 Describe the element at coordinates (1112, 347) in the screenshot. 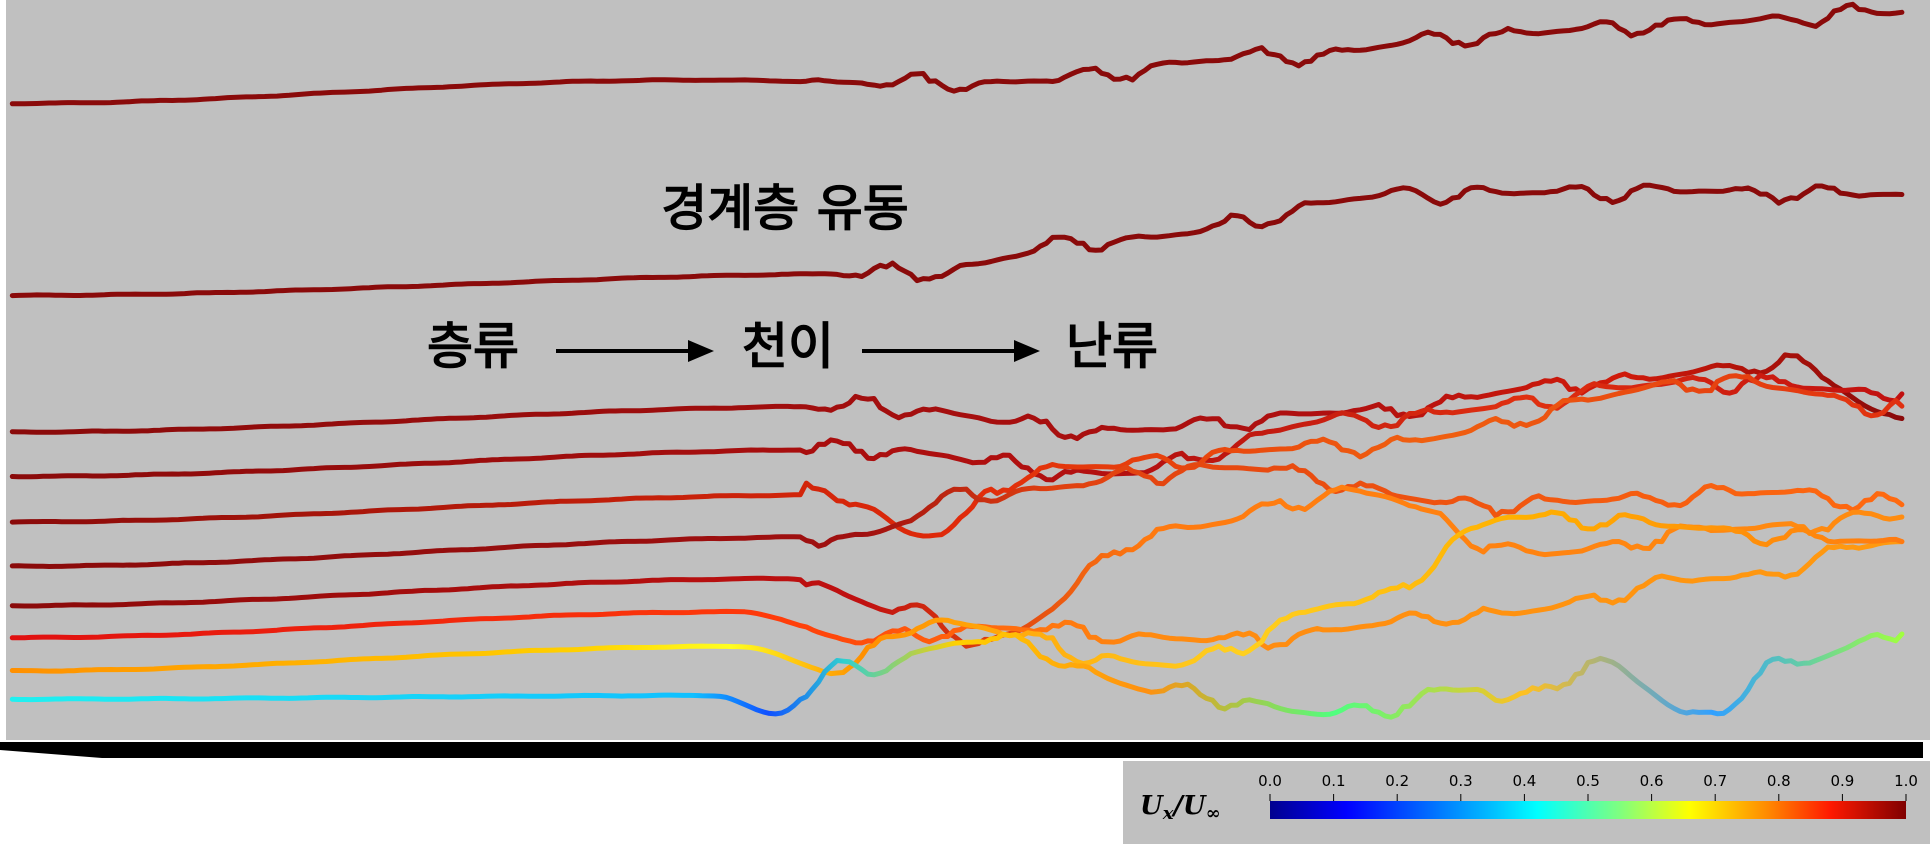

I see `stage-label: 난류` at that location.